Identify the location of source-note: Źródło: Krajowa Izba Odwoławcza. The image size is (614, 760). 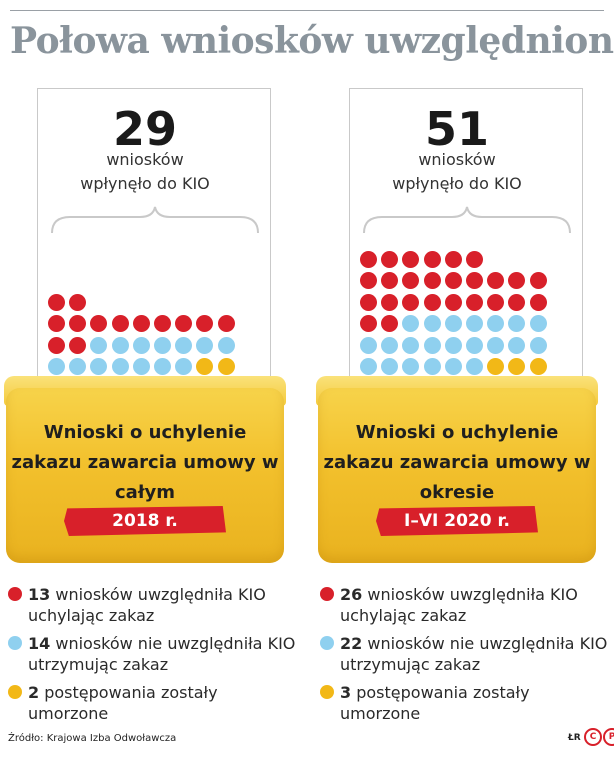
(92, 738).